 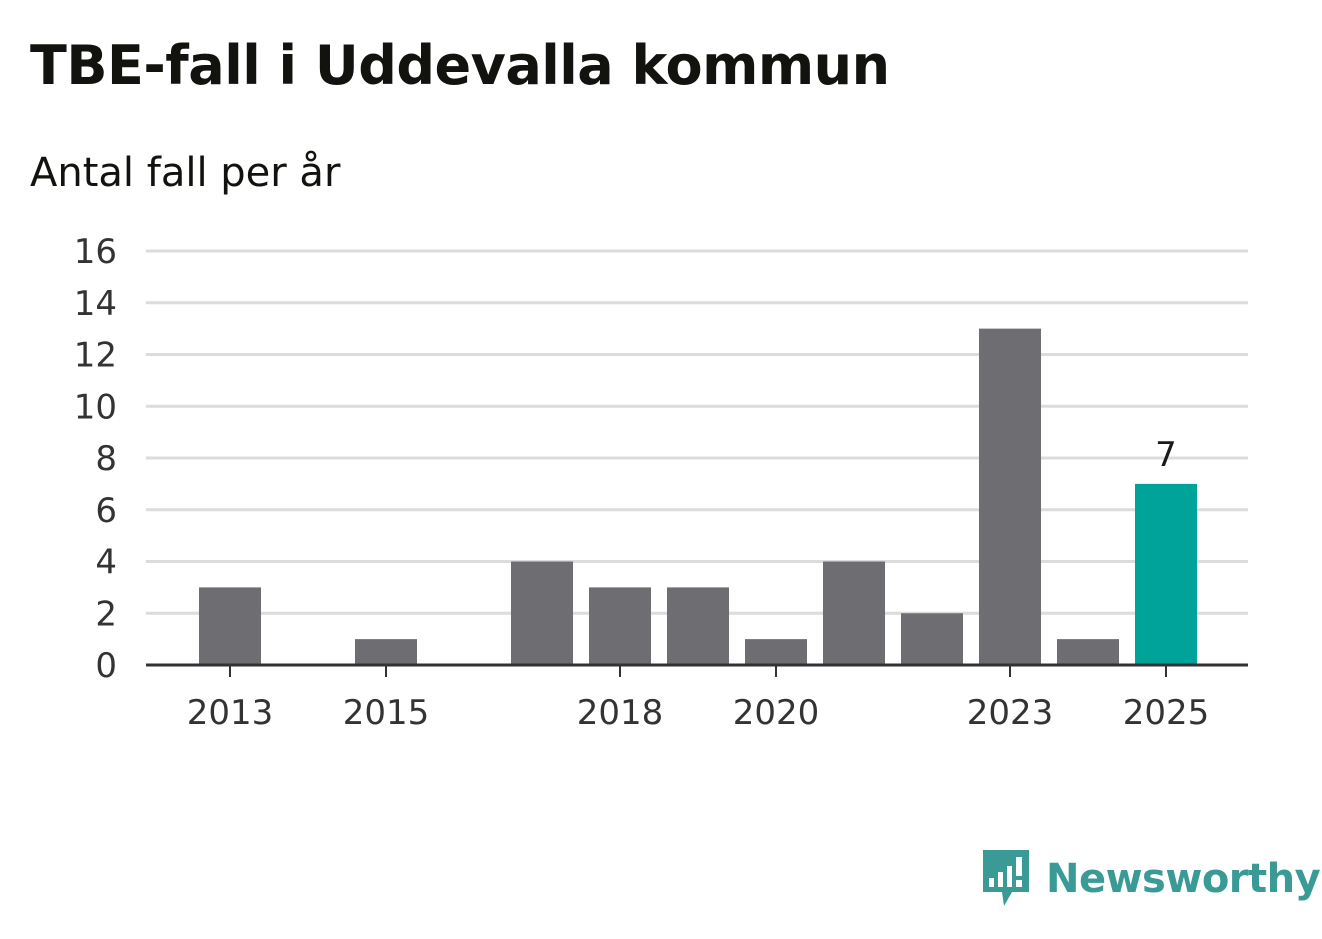 What do you see at coordinates (1166, 713) in the screenshot?
I see `x-tick-label: 2025` at bounding box center [1166, 713].